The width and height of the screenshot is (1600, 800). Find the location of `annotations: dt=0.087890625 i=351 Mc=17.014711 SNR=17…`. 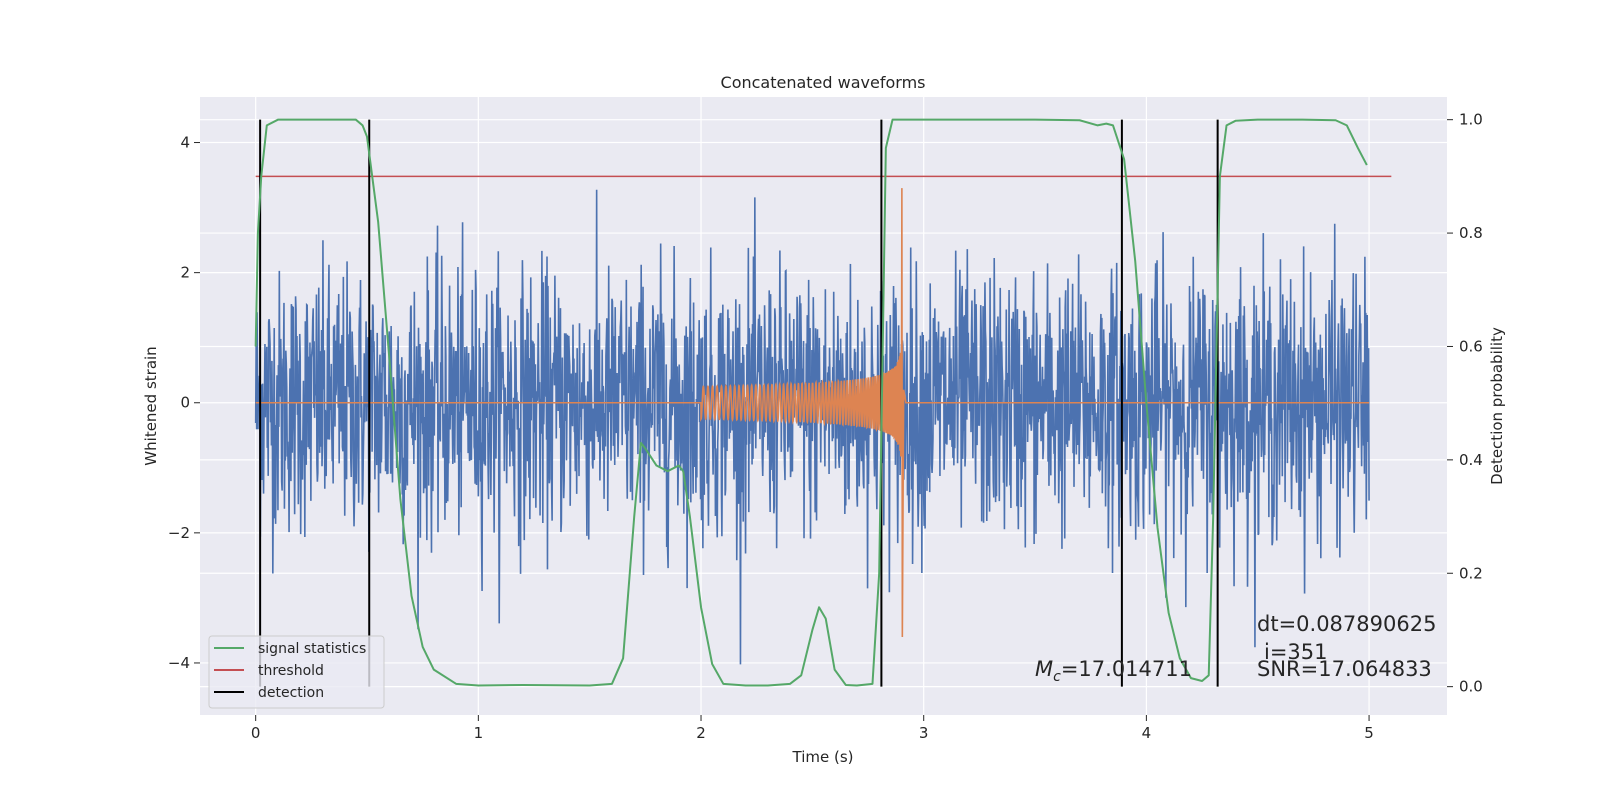

annotations: dt=0.087890625 i=351 Mc=17.014711 SNR=17… is located at coordinates (1235, 648).